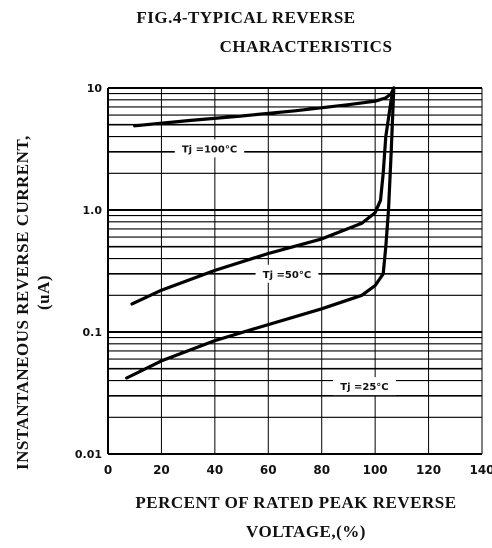 The height and width of the screenshot is (548, 492). What do you see at coordinates (428, 470) in the screenshot?
I see `x-tick-label: 120` at bounding box center [428, 470].